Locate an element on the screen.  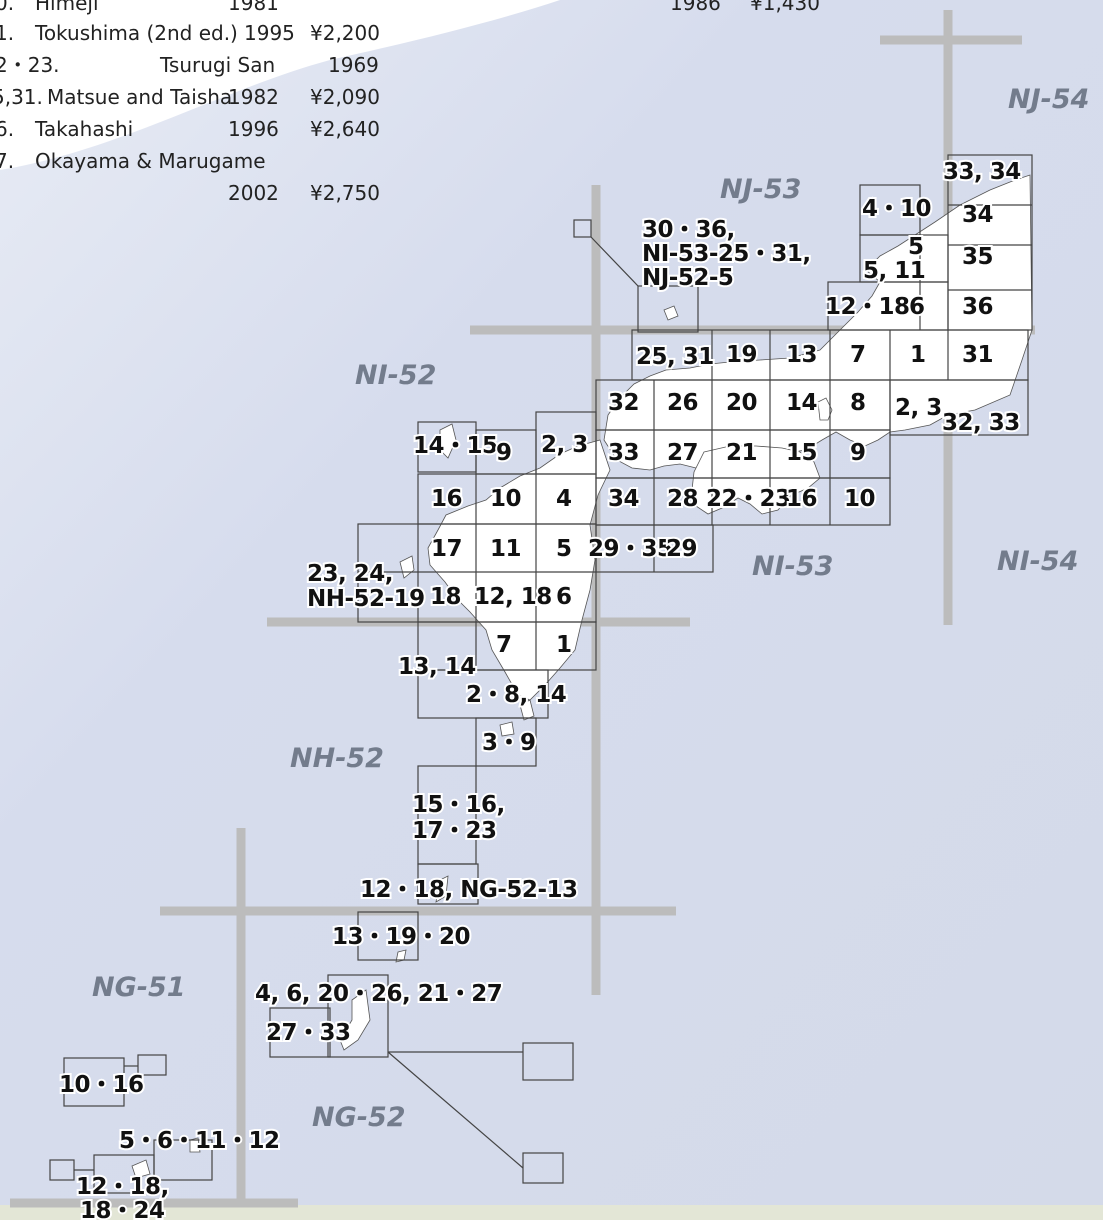
sheet-label: 22・23 is located at coordinates (748, 499).